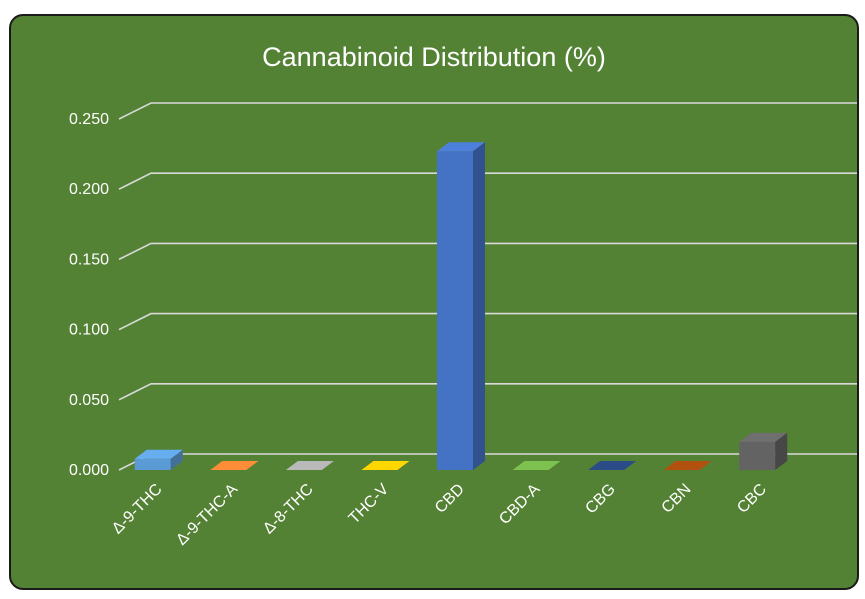 Image resolution: width=865 pixels, height=599 pixels. Describe the element at coordinates (369, 504) in the screenshot. I see `x-tick-label: THC-V` at that location.